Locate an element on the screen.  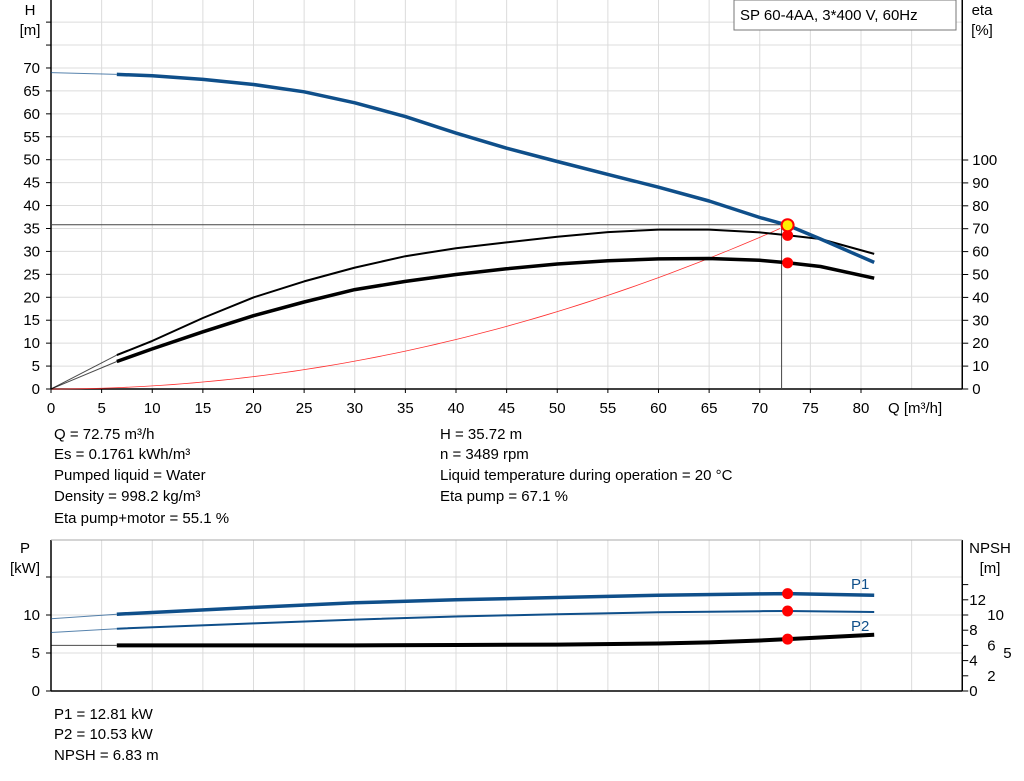
info-density: Density = 998.2 kg/m³ is located at coordinates (127, 496).